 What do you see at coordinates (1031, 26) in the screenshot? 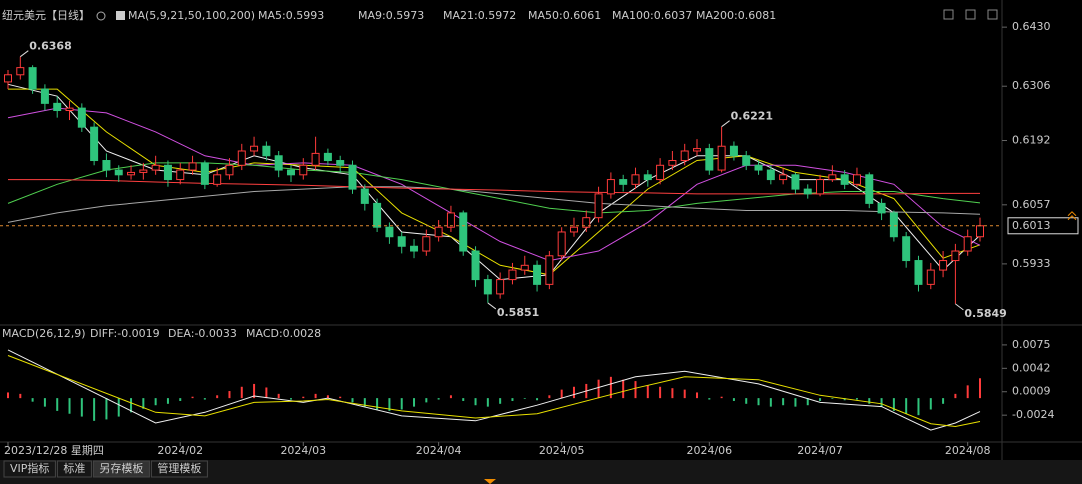
I see `y-tick-label: 0.6430` at bounding box center [1031, 26].